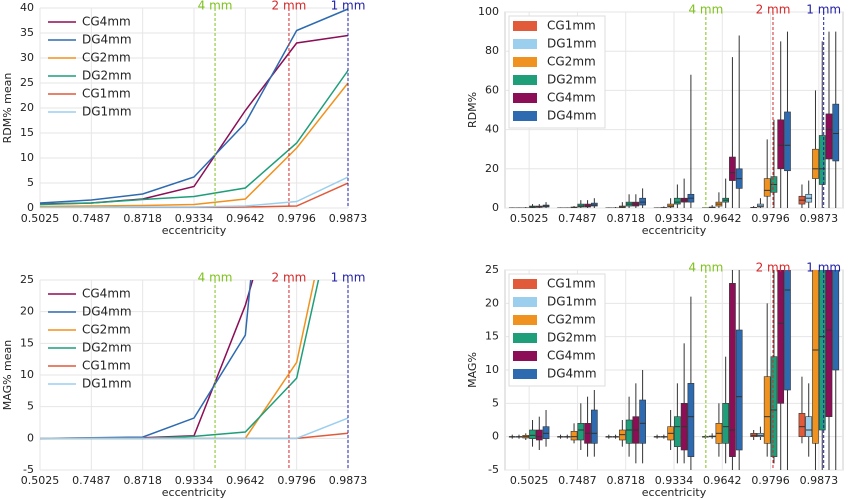 Image resolution: width=850 pixels, height=500 pixels. What do you see at coordinates (492, 50) in the screenshot?
I see `y-tick-label: 80` at bounding box center [492, 50].